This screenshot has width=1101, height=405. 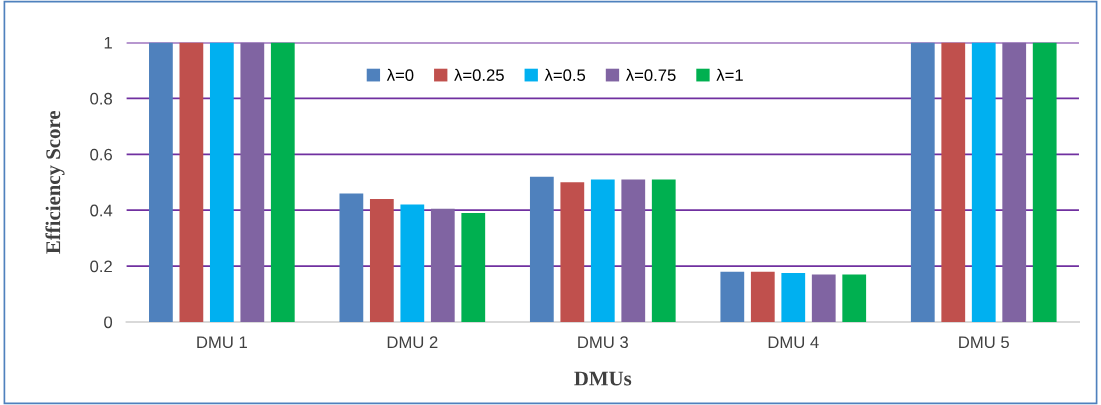 I want to click on legend-label: λ=0.25, so click(x=479, y=75).